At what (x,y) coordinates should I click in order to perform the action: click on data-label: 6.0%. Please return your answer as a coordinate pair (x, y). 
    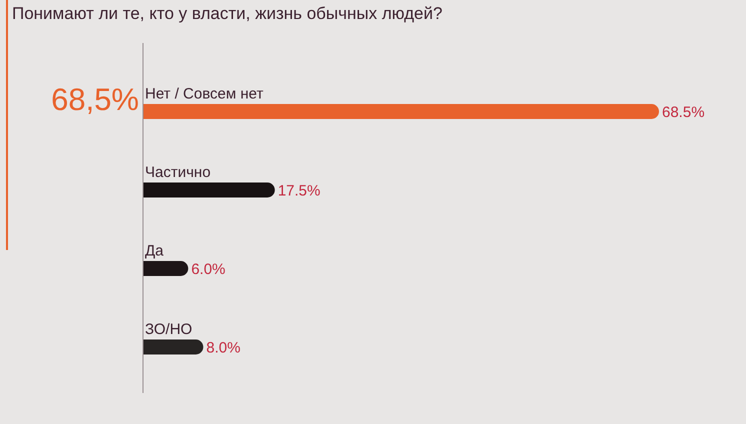
    Looking at the image, I should click on (208, 269).